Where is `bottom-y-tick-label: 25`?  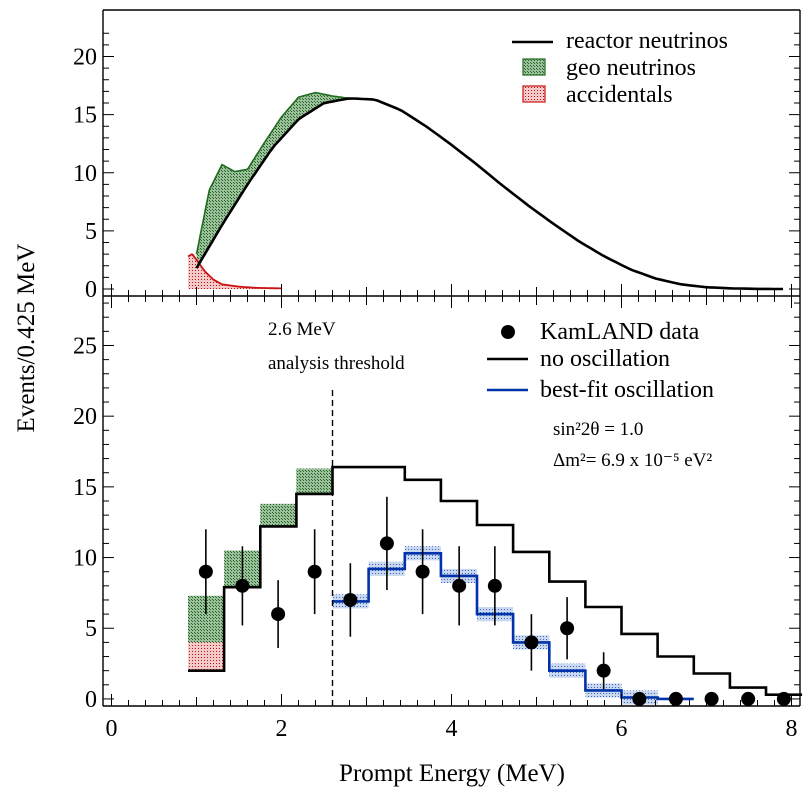
bottom-y-tick-label: 25 is located at coordinates (85, 346).